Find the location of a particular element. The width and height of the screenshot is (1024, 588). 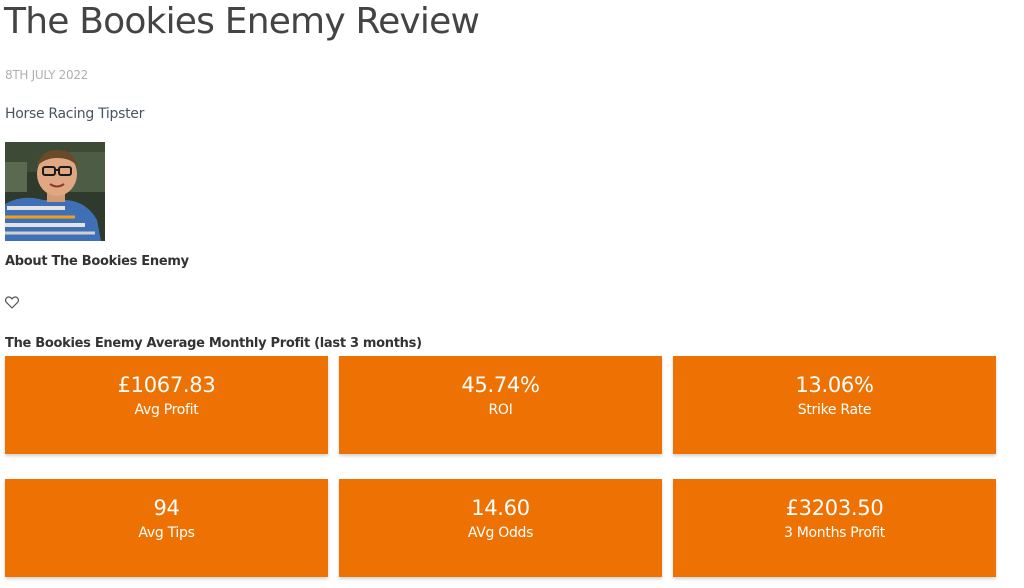

stat-card-3-months-profit: £3203.50 3 Months Profit is located at coordinates (834, 528).